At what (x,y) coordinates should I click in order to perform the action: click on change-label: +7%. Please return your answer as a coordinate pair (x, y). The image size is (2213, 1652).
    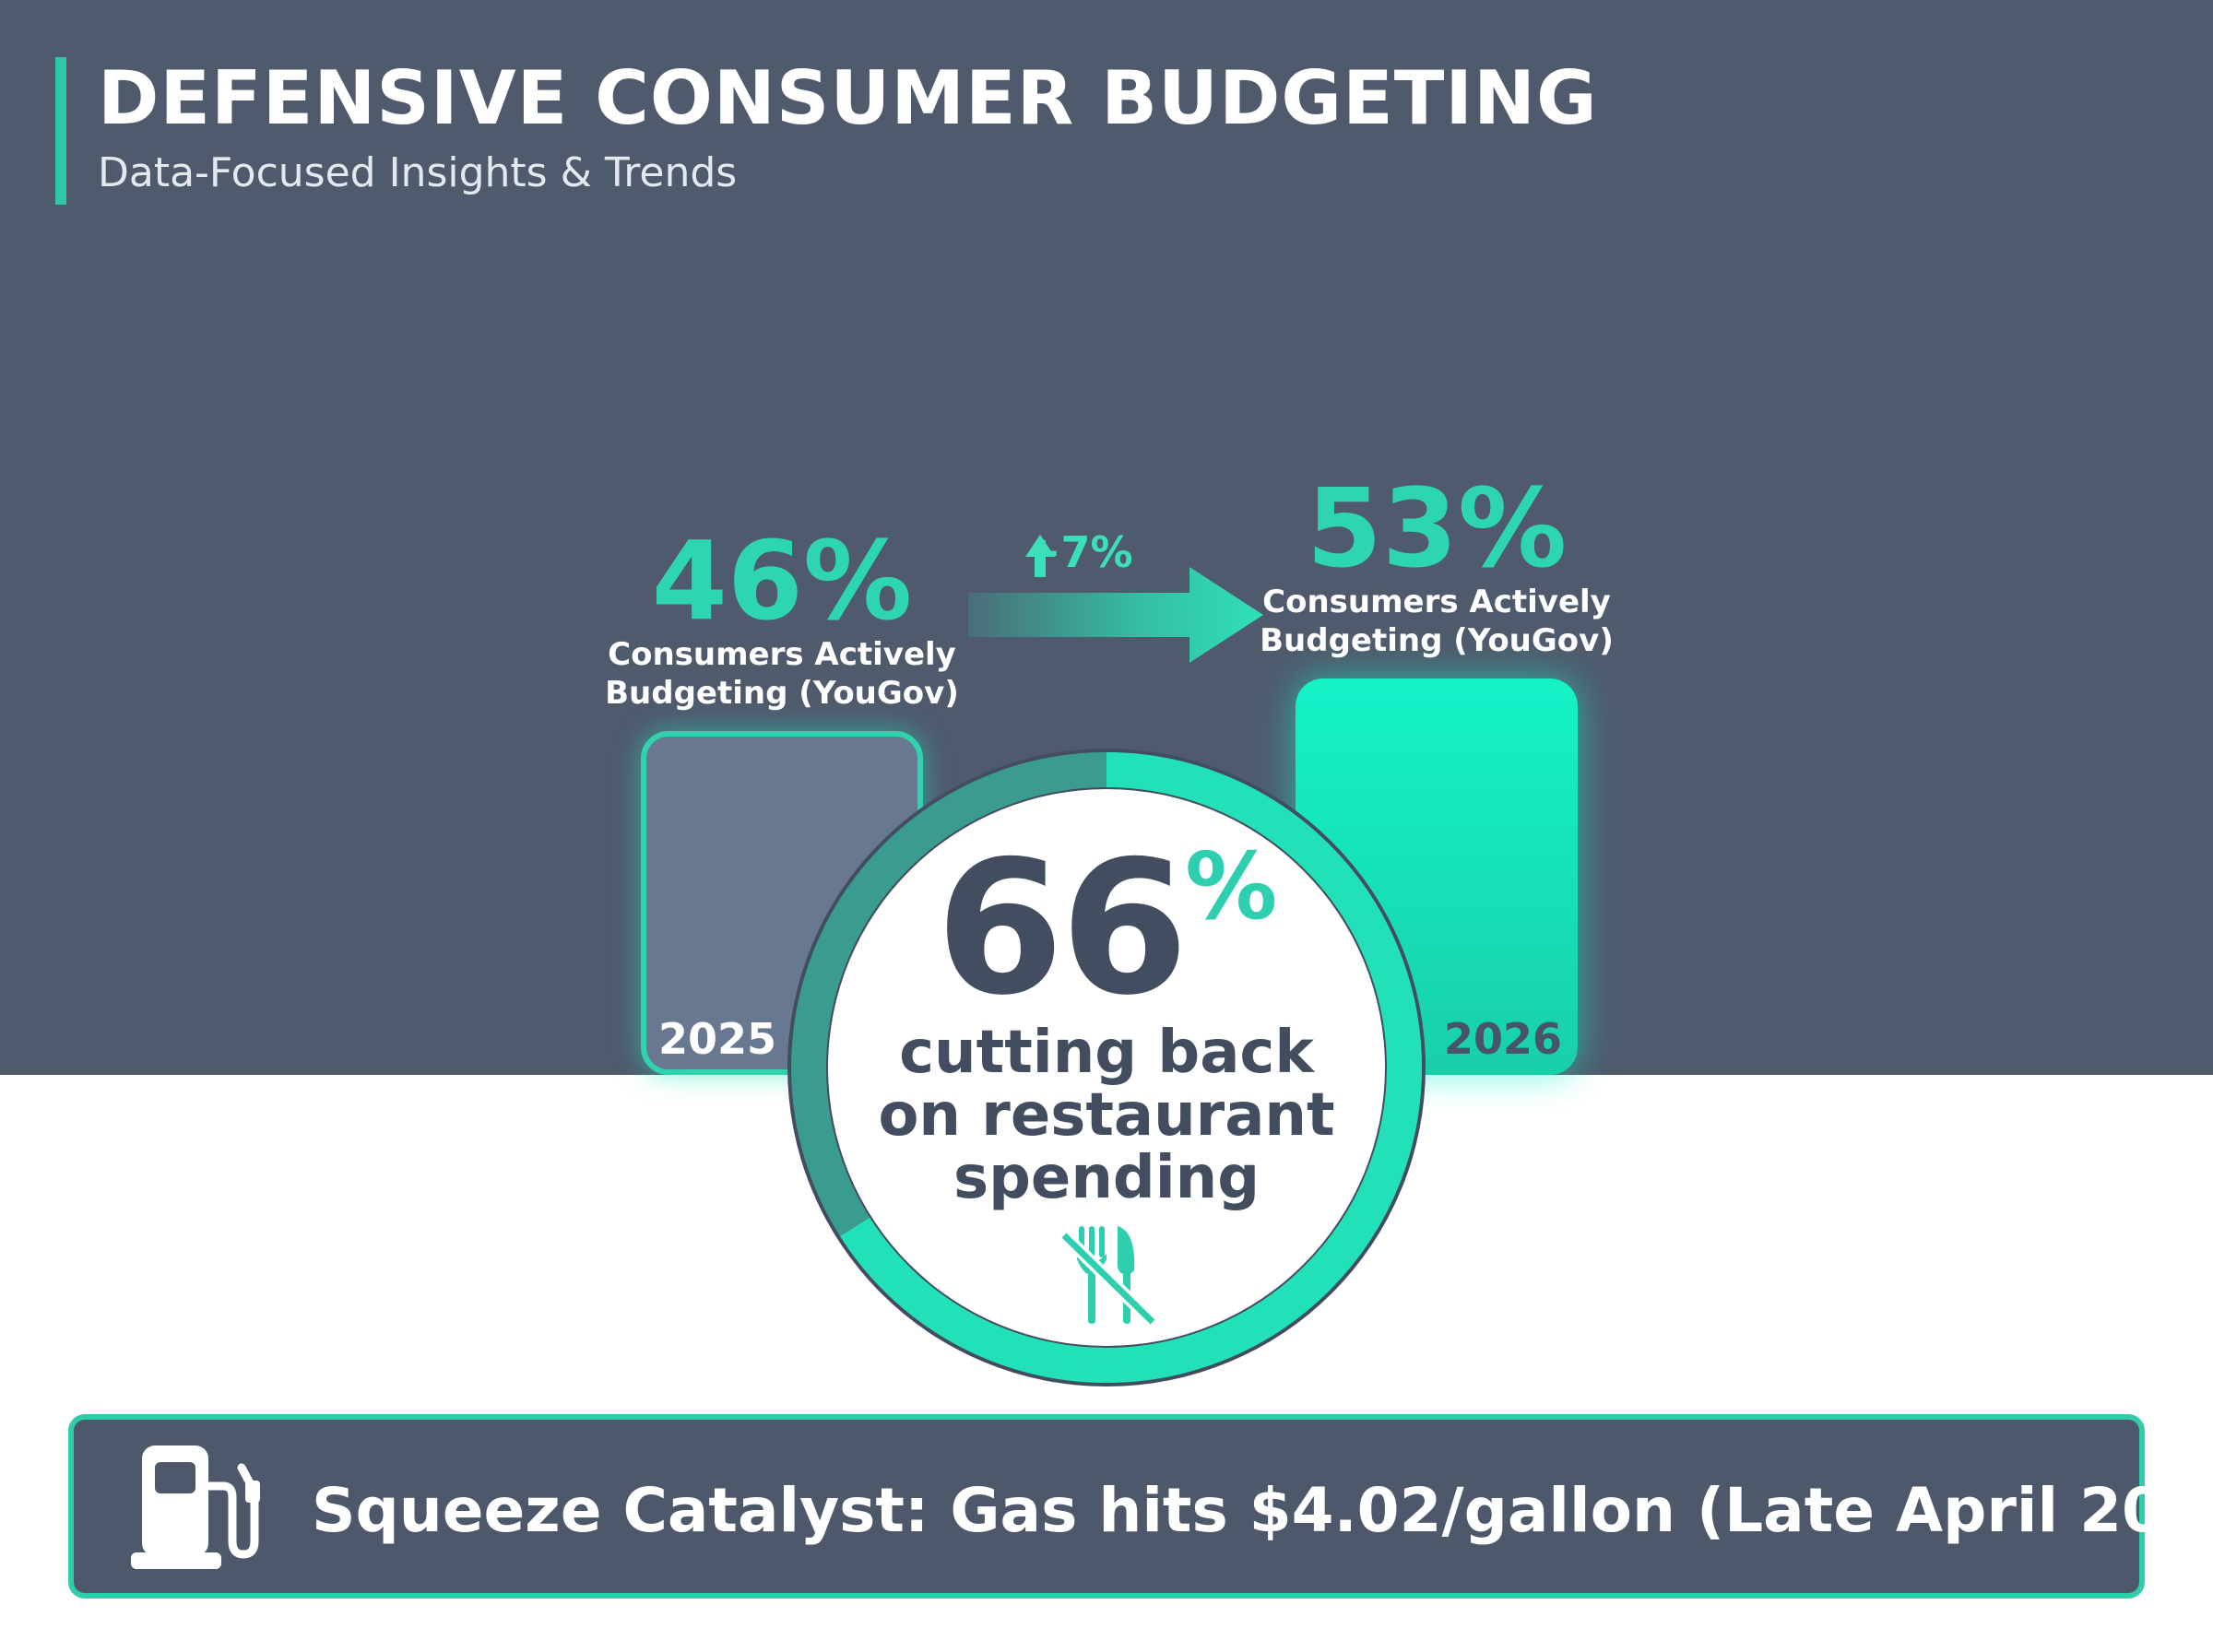
    Looking at the image, I should click on (1079, 552).